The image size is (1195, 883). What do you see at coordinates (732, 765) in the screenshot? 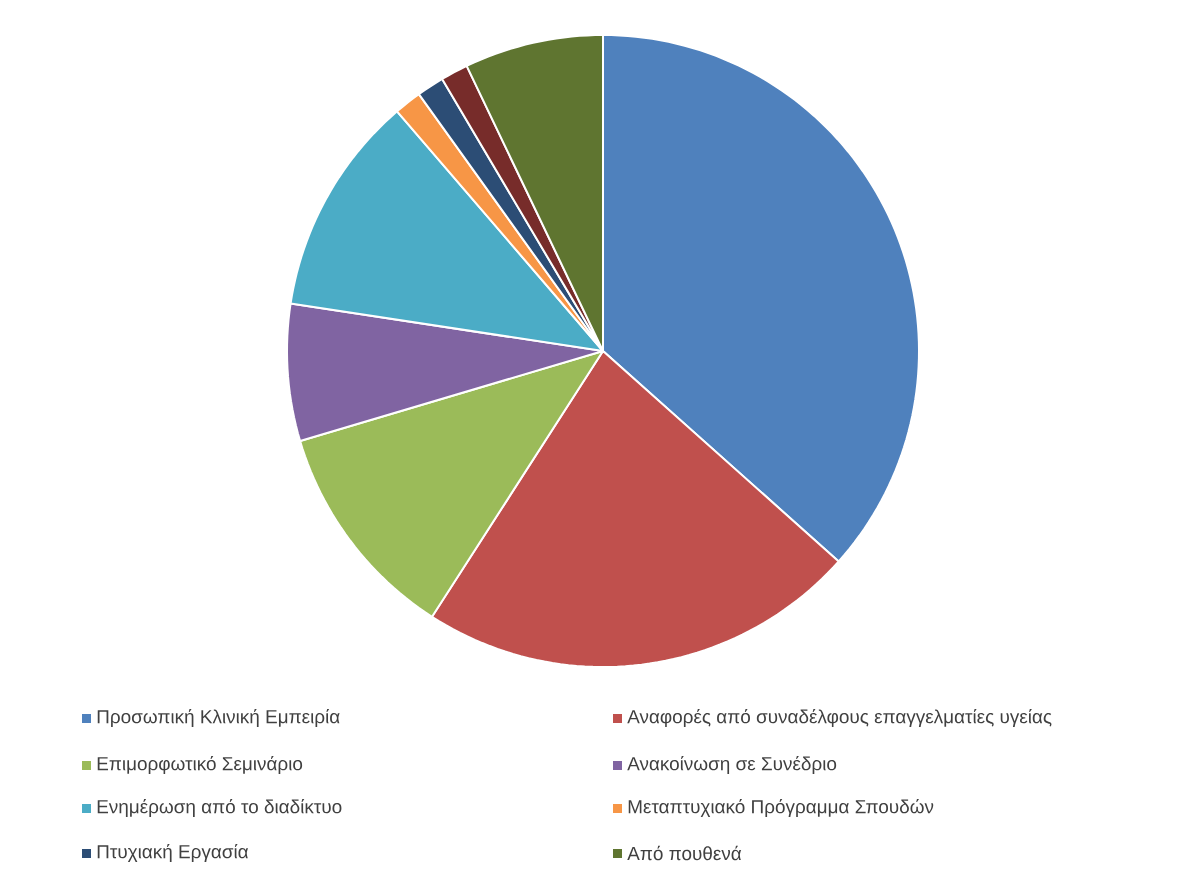
I see `legend-label: Ανακοίνωση σε Συνέδριο` at bounding box center [732, 765].